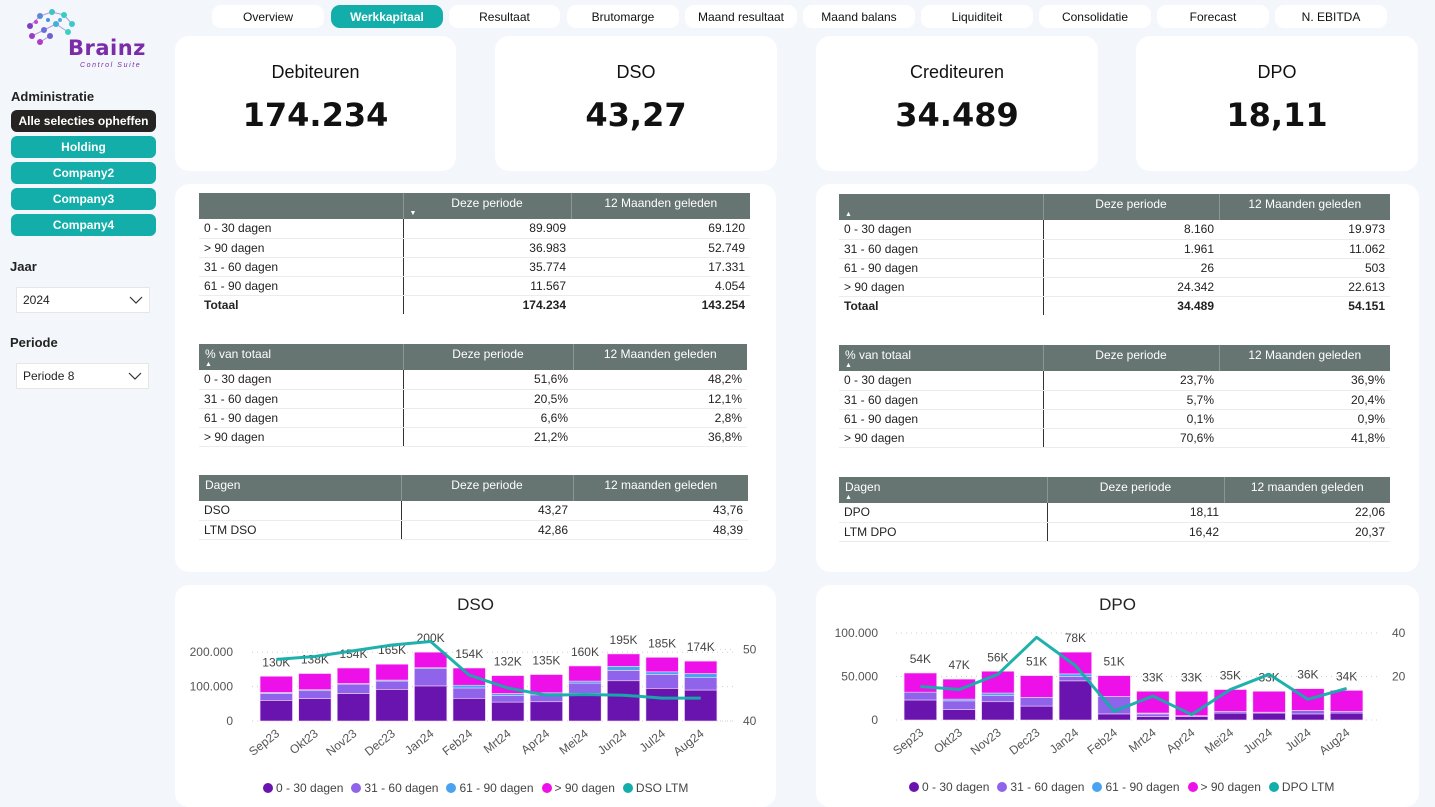 This screenshot has height=807, width=1435. Describe the element at coordinates (1114, 400) in the screenshot. I see `table-row: 31 - 60 dagen 5,7% 20,4%` at that location.